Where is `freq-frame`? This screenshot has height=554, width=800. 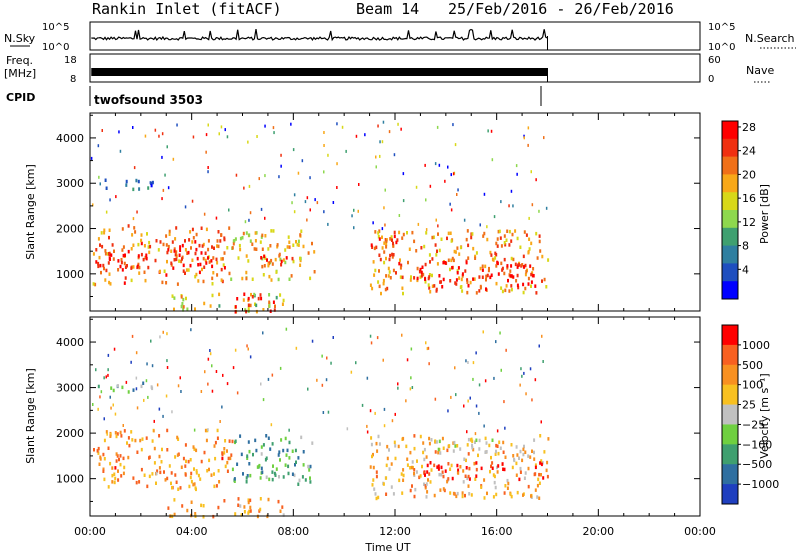 freq-frame is located at coordinates (395, 68).